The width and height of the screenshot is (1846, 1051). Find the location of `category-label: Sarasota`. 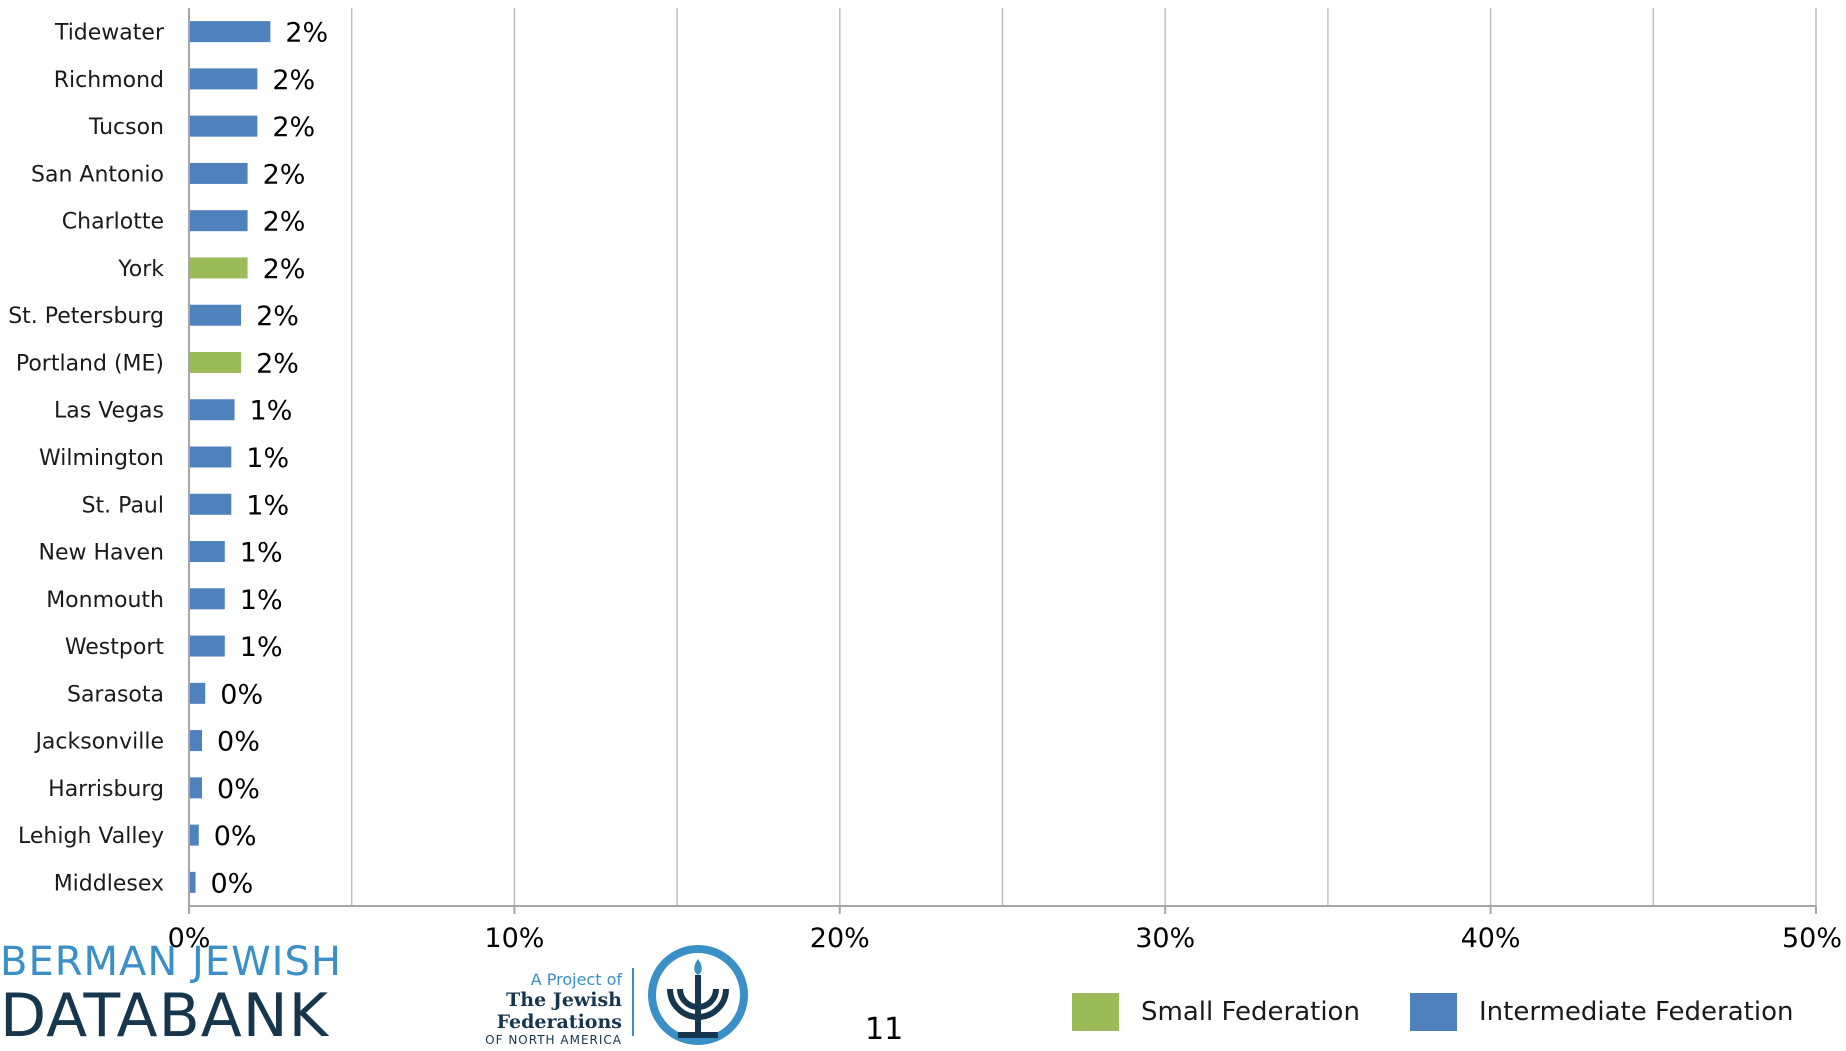

category-label: Sarasota is located at coordinates (115, 694).